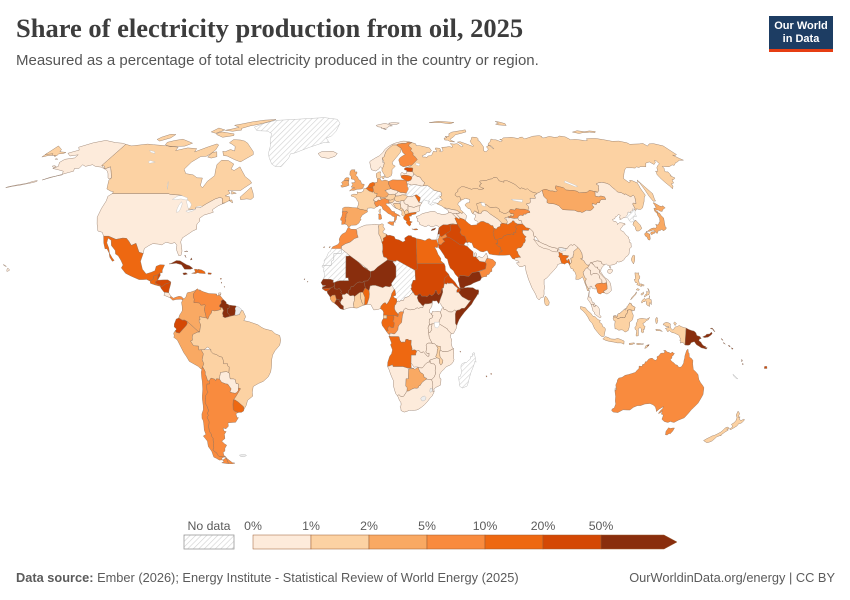  I want to click on svg-text: 10%, so click(485, 526).